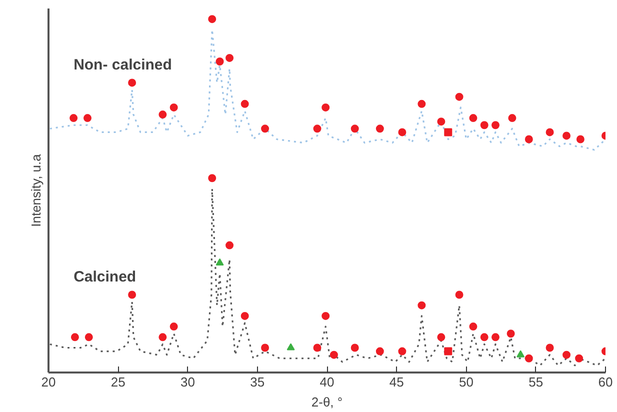 The image size is (617, 412). What do you see at coordinates (536, 382) in the screenshot?
I see `x-tick-label: 55` at bounding box center [536, 382].